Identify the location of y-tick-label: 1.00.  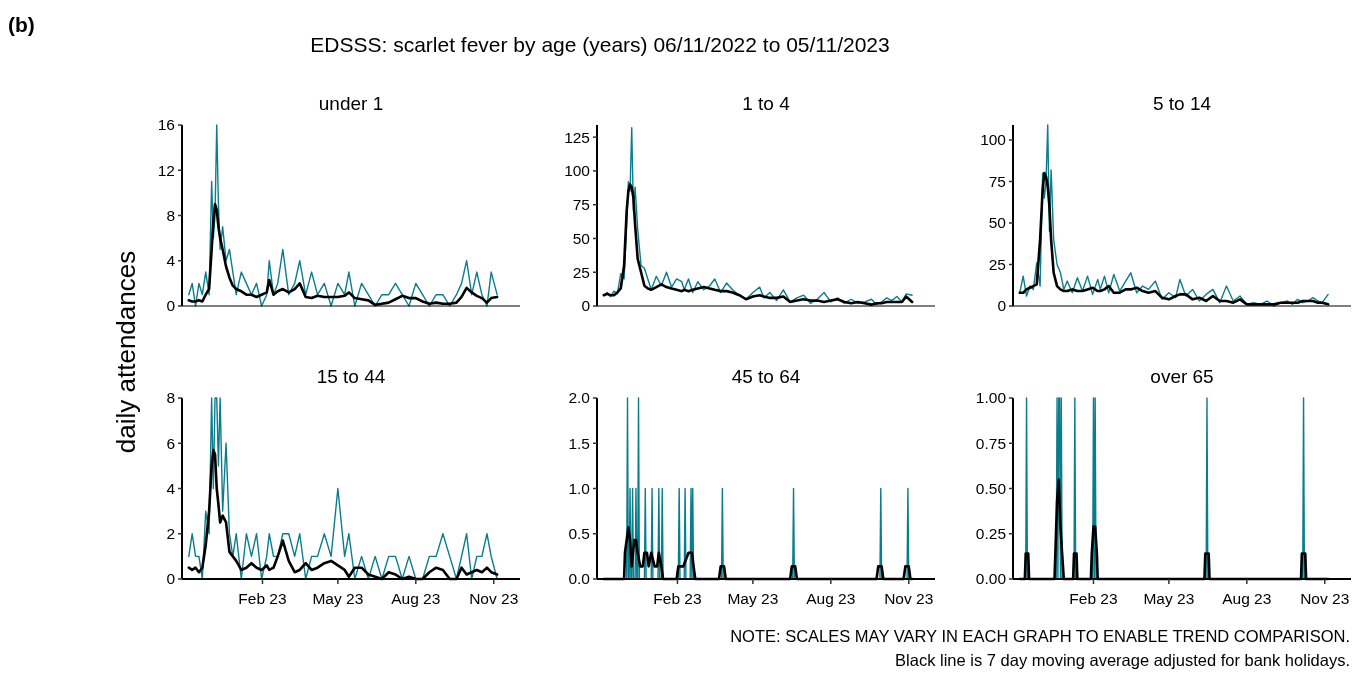
(991, 398).